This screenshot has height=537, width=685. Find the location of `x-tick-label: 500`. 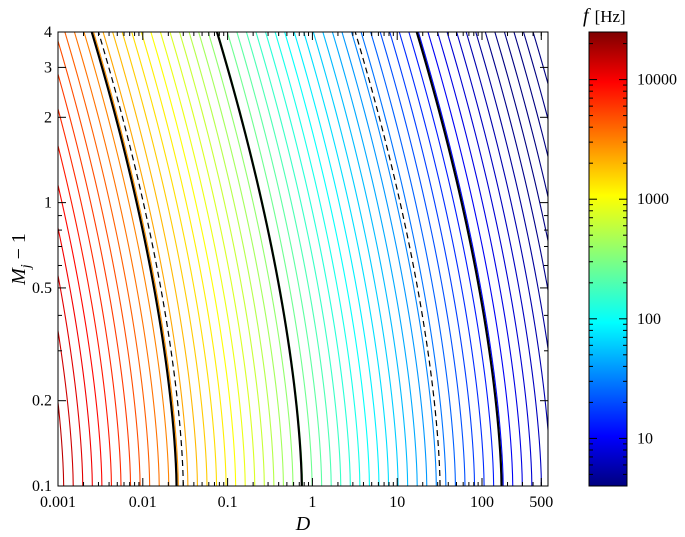

x-tick-label: 500 is located at coordinates (541, 502).